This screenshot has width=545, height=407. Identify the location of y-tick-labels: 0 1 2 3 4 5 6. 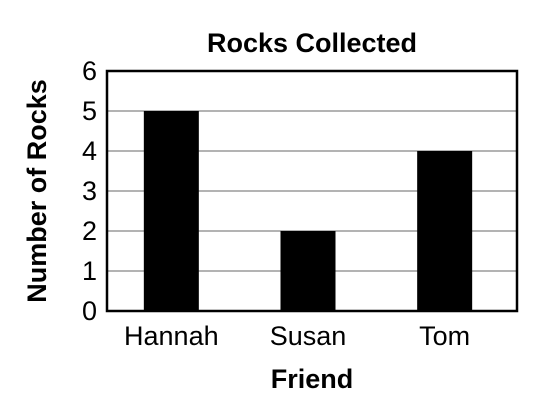
(89, 191).